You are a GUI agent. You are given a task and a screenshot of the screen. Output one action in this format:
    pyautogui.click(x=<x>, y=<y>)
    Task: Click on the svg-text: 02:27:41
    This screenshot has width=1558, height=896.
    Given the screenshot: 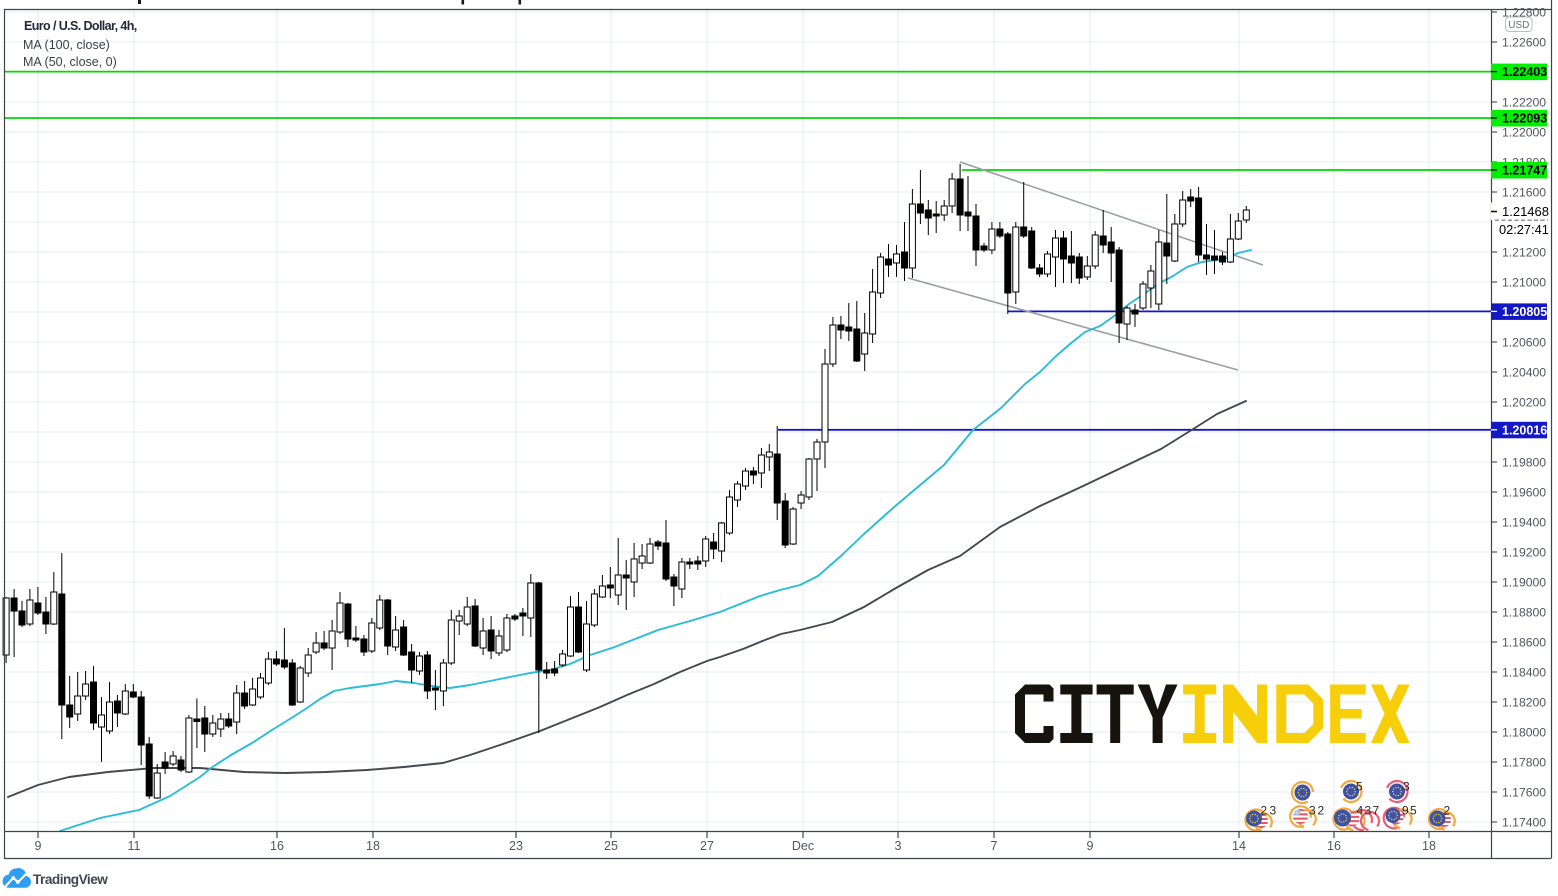 What is the action you would take?
    pyautogui.click(x=1524, y=229)
    